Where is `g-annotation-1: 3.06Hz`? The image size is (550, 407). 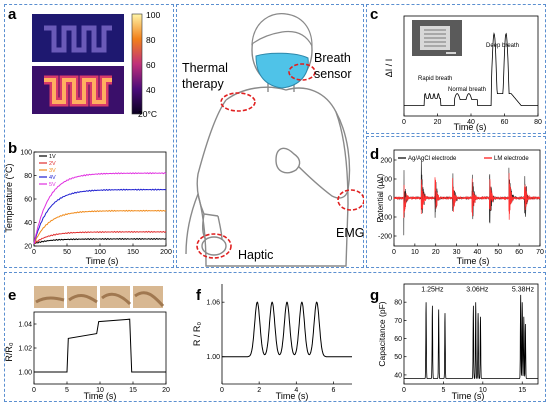
g-annotation-1: 3.06Hz is located at coordinates (477, 289).